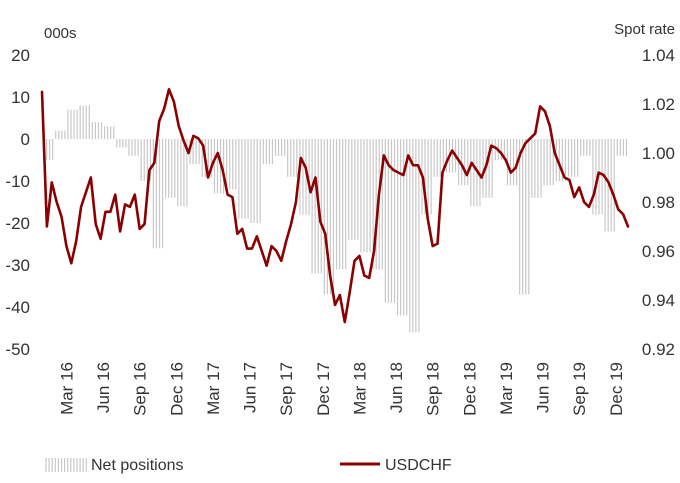 This screenshot has width=680, height=483. Describe the element at coordinates (137, 465) in the screenshot. I see `legend-label-net-positions: Net positions` at that location.